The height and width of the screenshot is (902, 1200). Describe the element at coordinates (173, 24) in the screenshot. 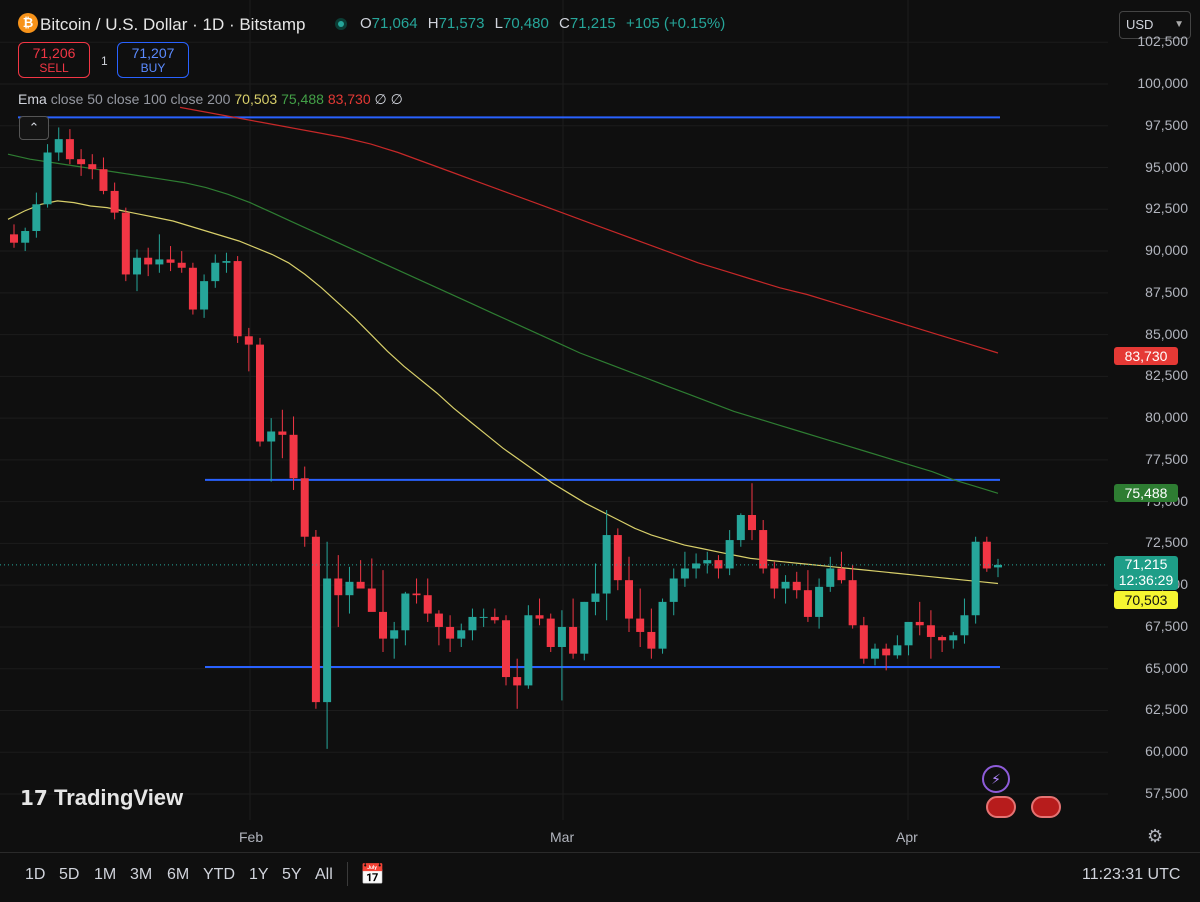

I see `symbol-title: Bitcoin / U.S. Dollar · 1D · Bitstamp` at that location.